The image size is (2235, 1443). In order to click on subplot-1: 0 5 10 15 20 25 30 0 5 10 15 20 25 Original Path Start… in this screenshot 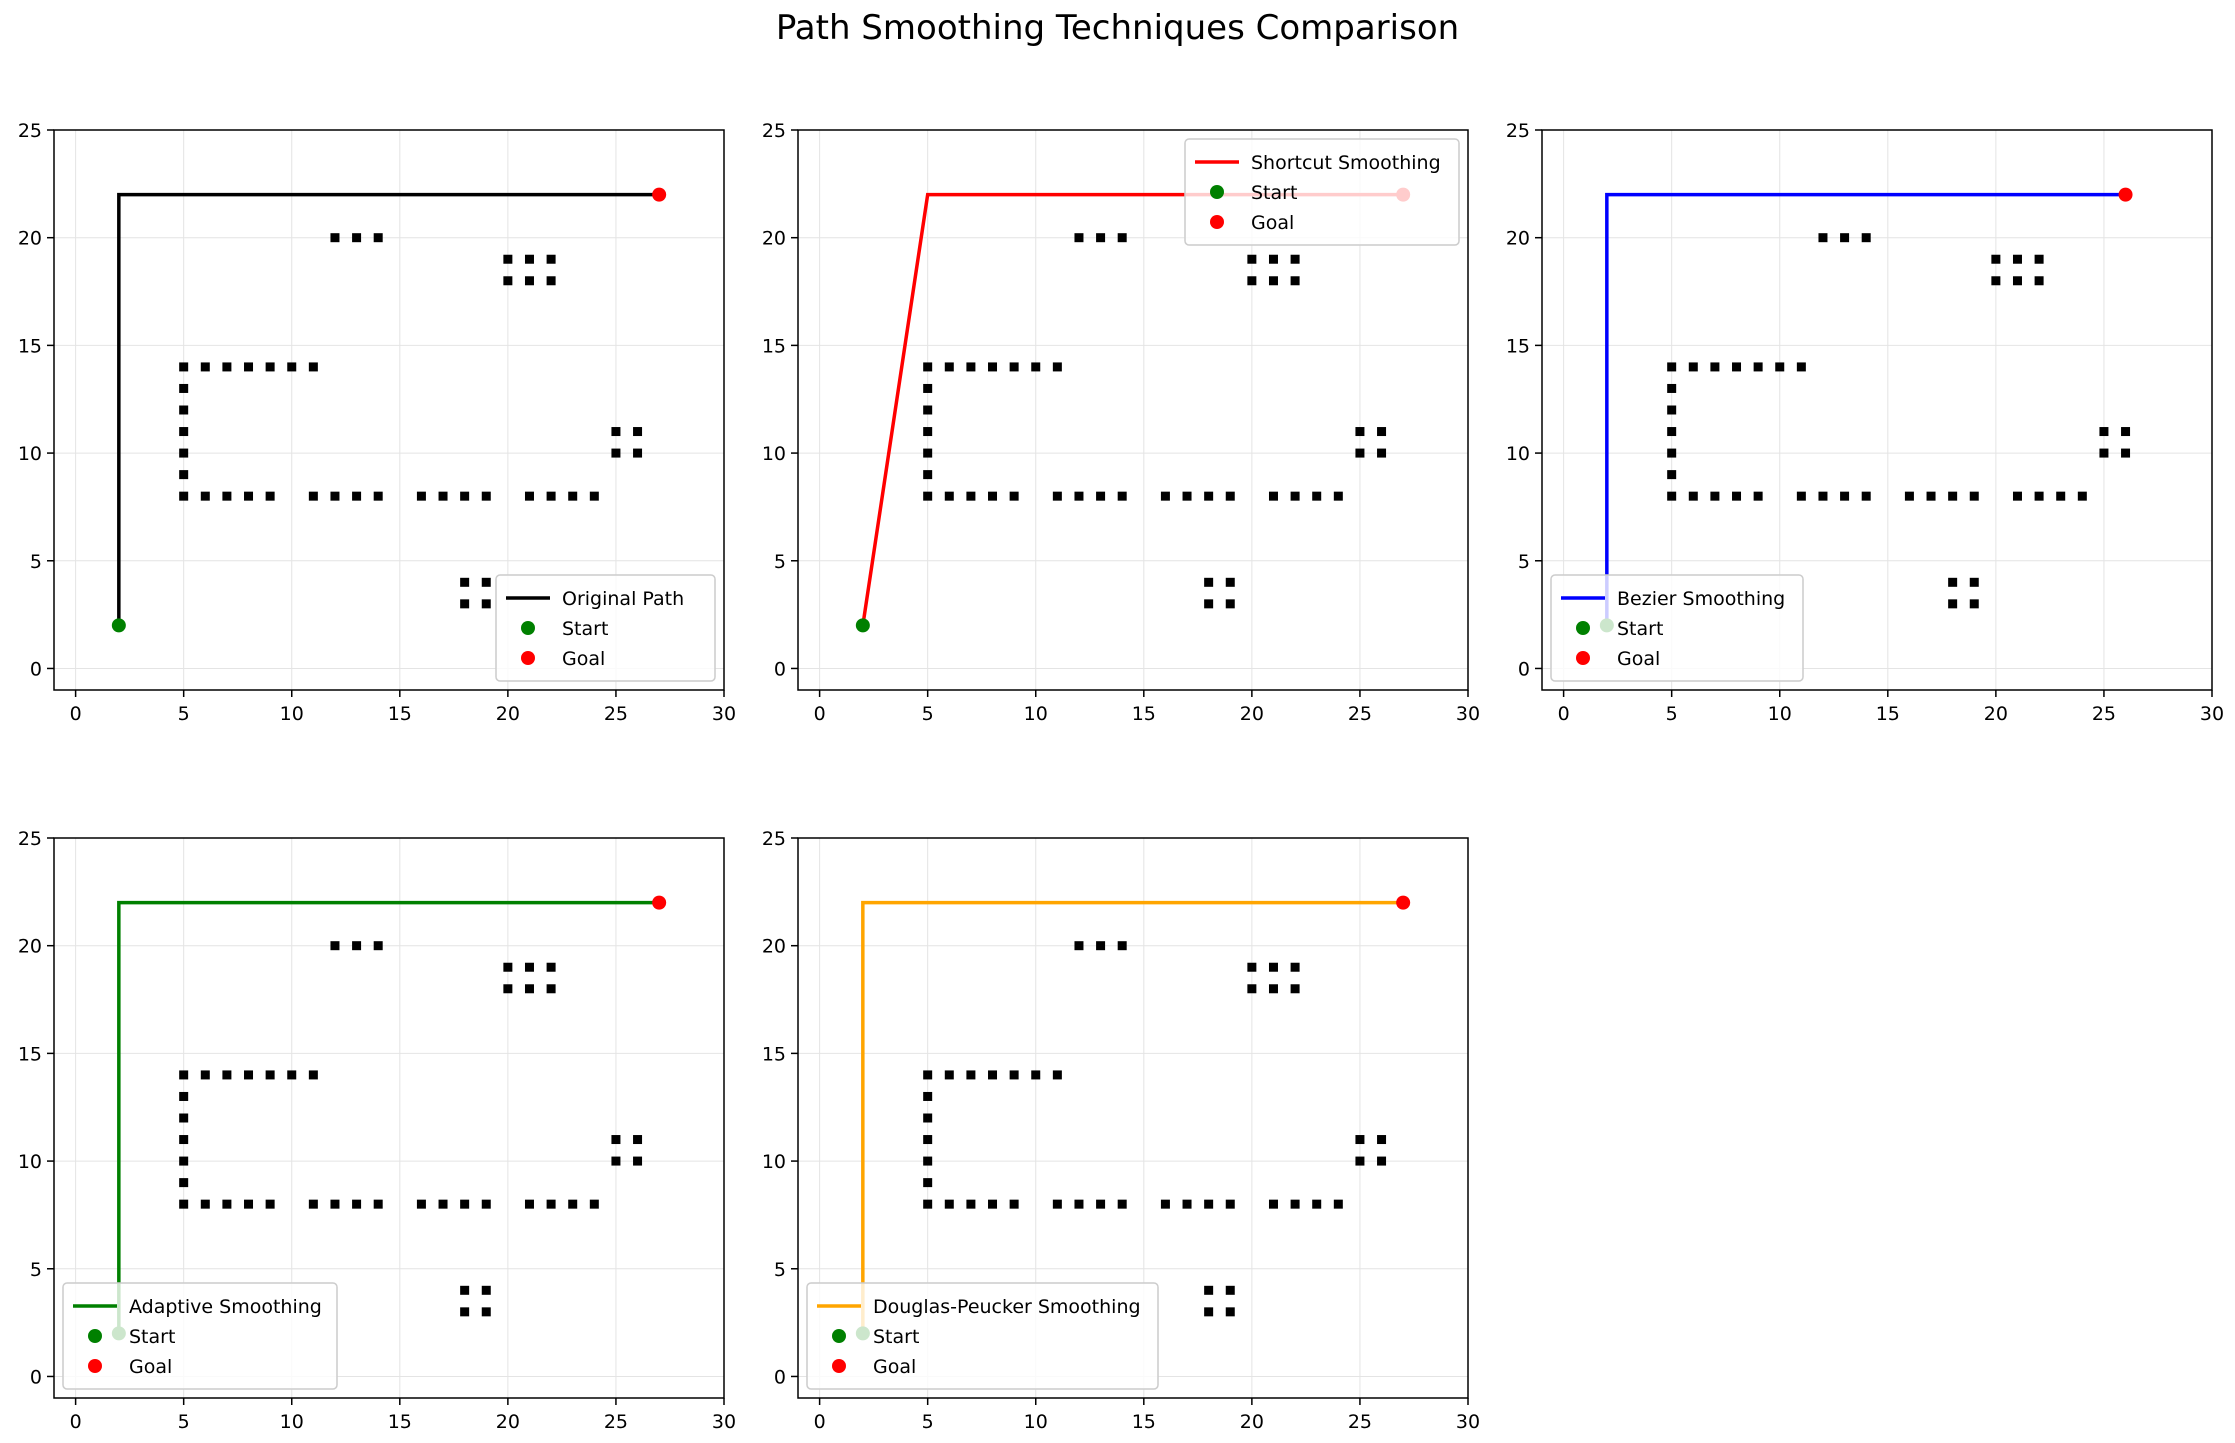, I will do `click(377, 422)`.